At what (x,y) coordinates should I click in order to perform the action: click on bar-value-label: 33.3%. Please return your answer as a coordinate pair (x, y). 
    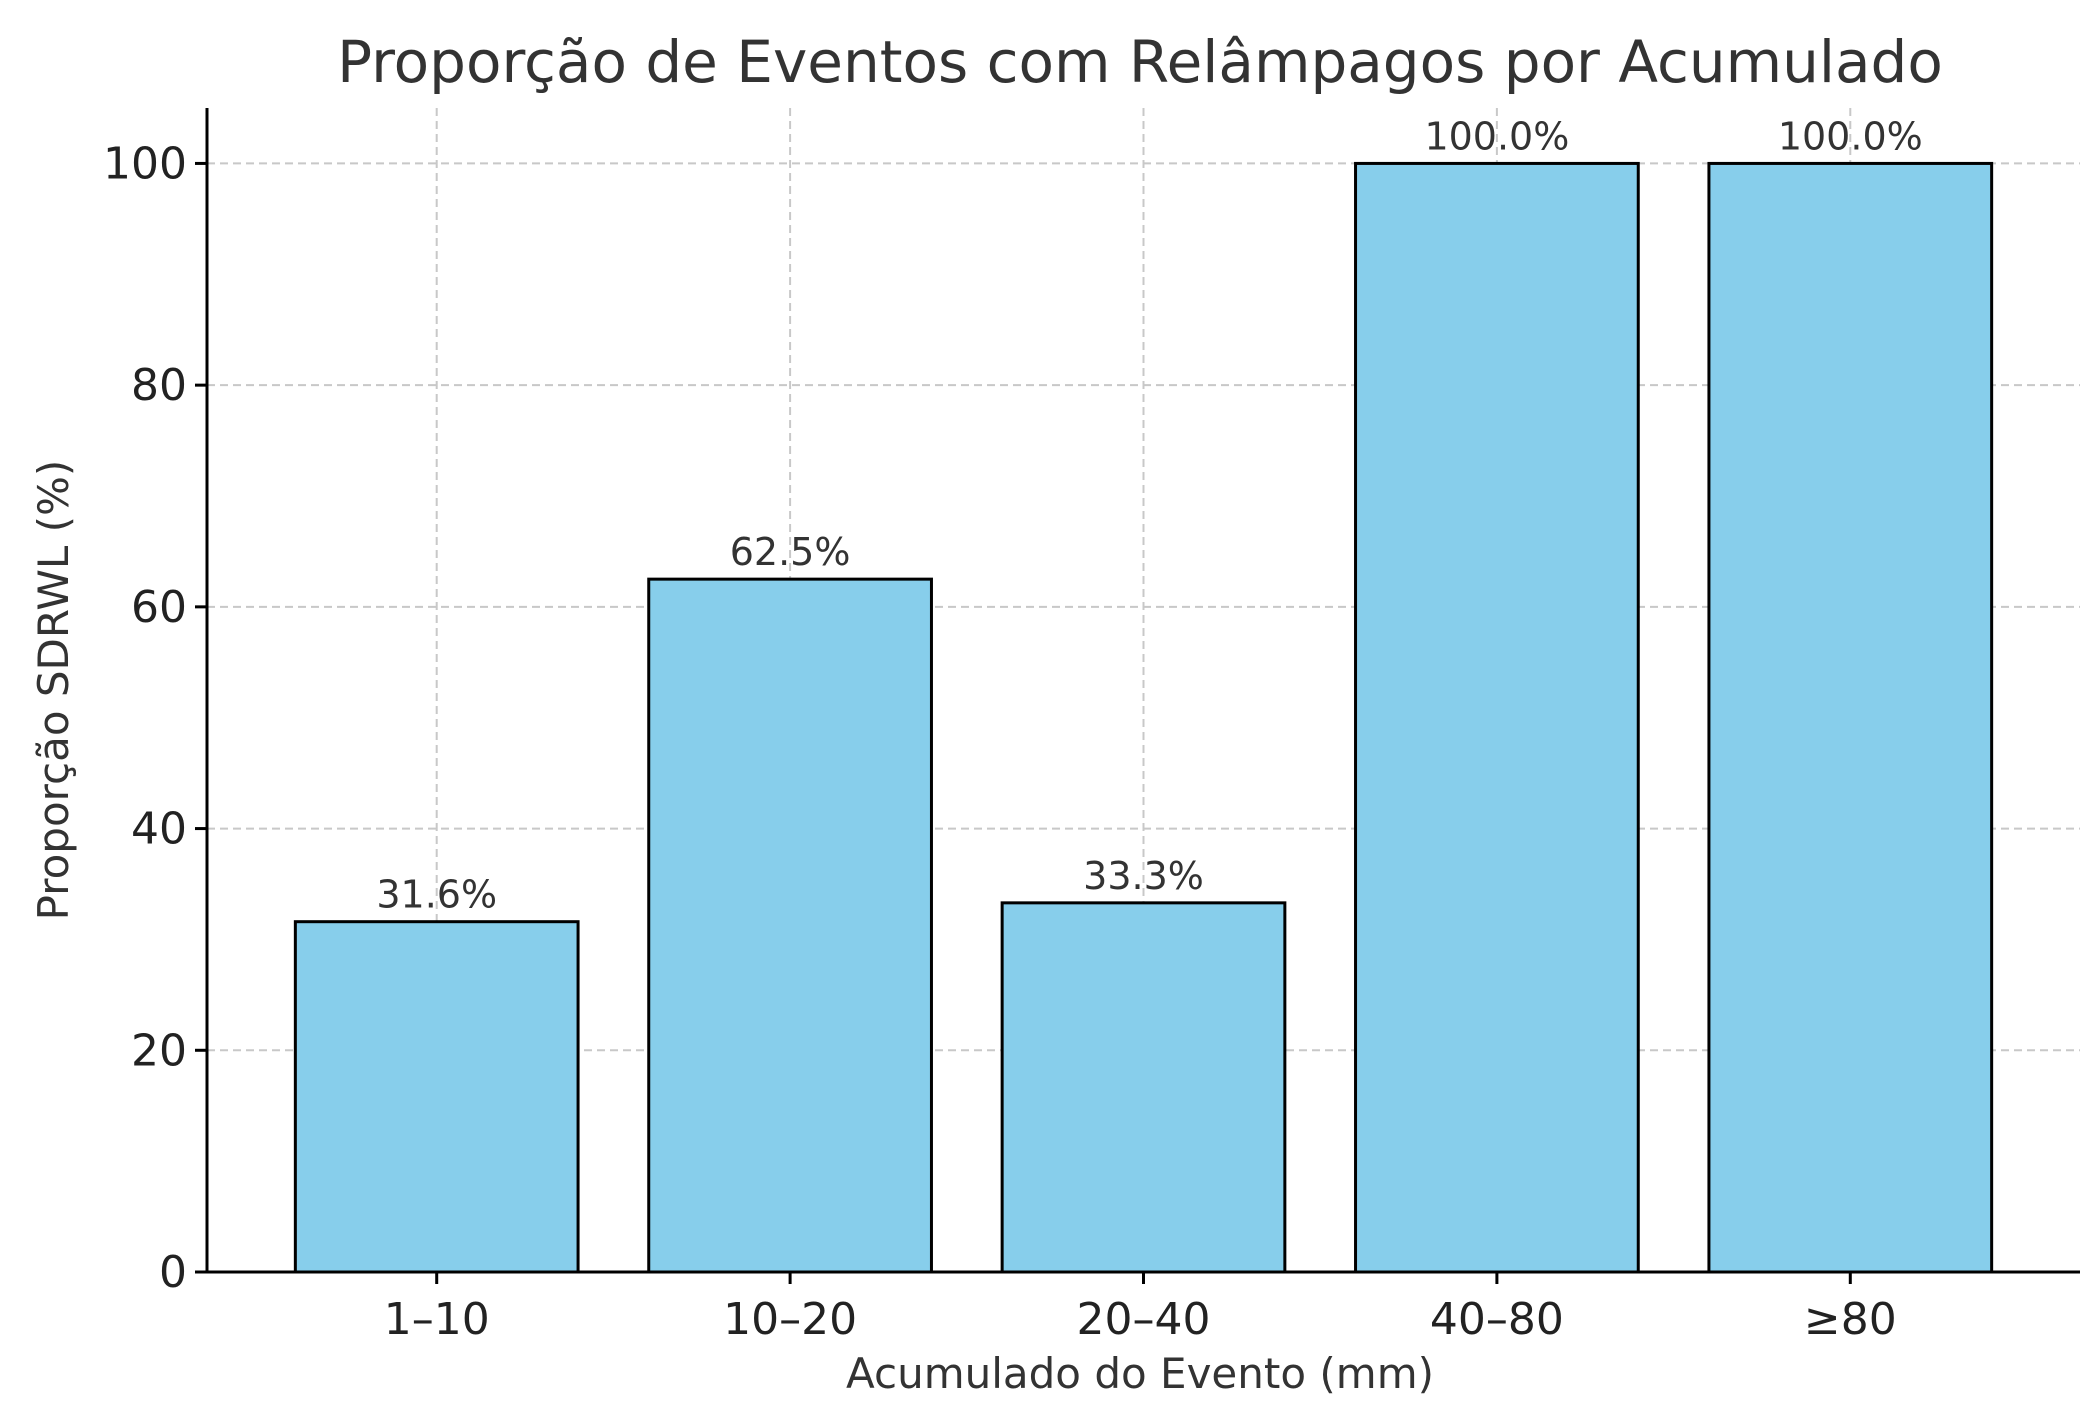
    Looking at the image, I should click on (1143, 876).